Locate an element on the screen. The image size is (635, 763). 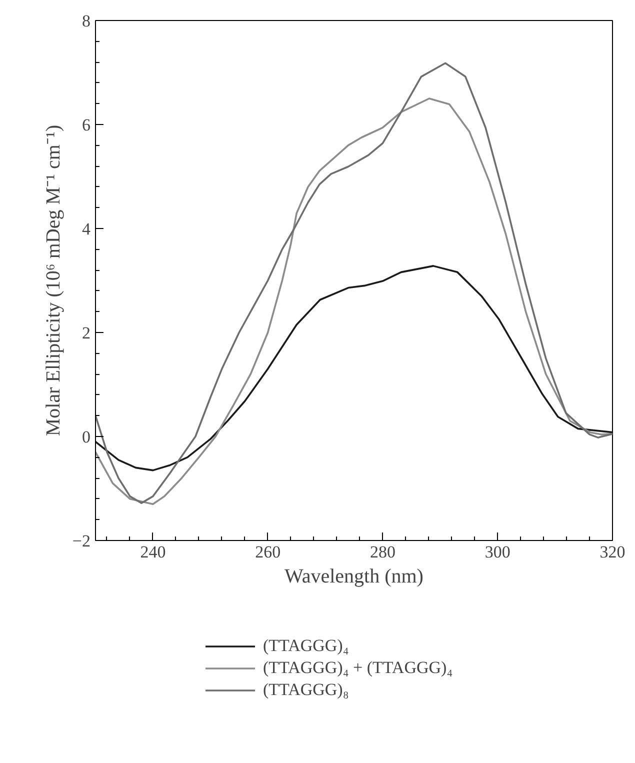
x-tick-label: 280 is located at coordinates (383, 552).